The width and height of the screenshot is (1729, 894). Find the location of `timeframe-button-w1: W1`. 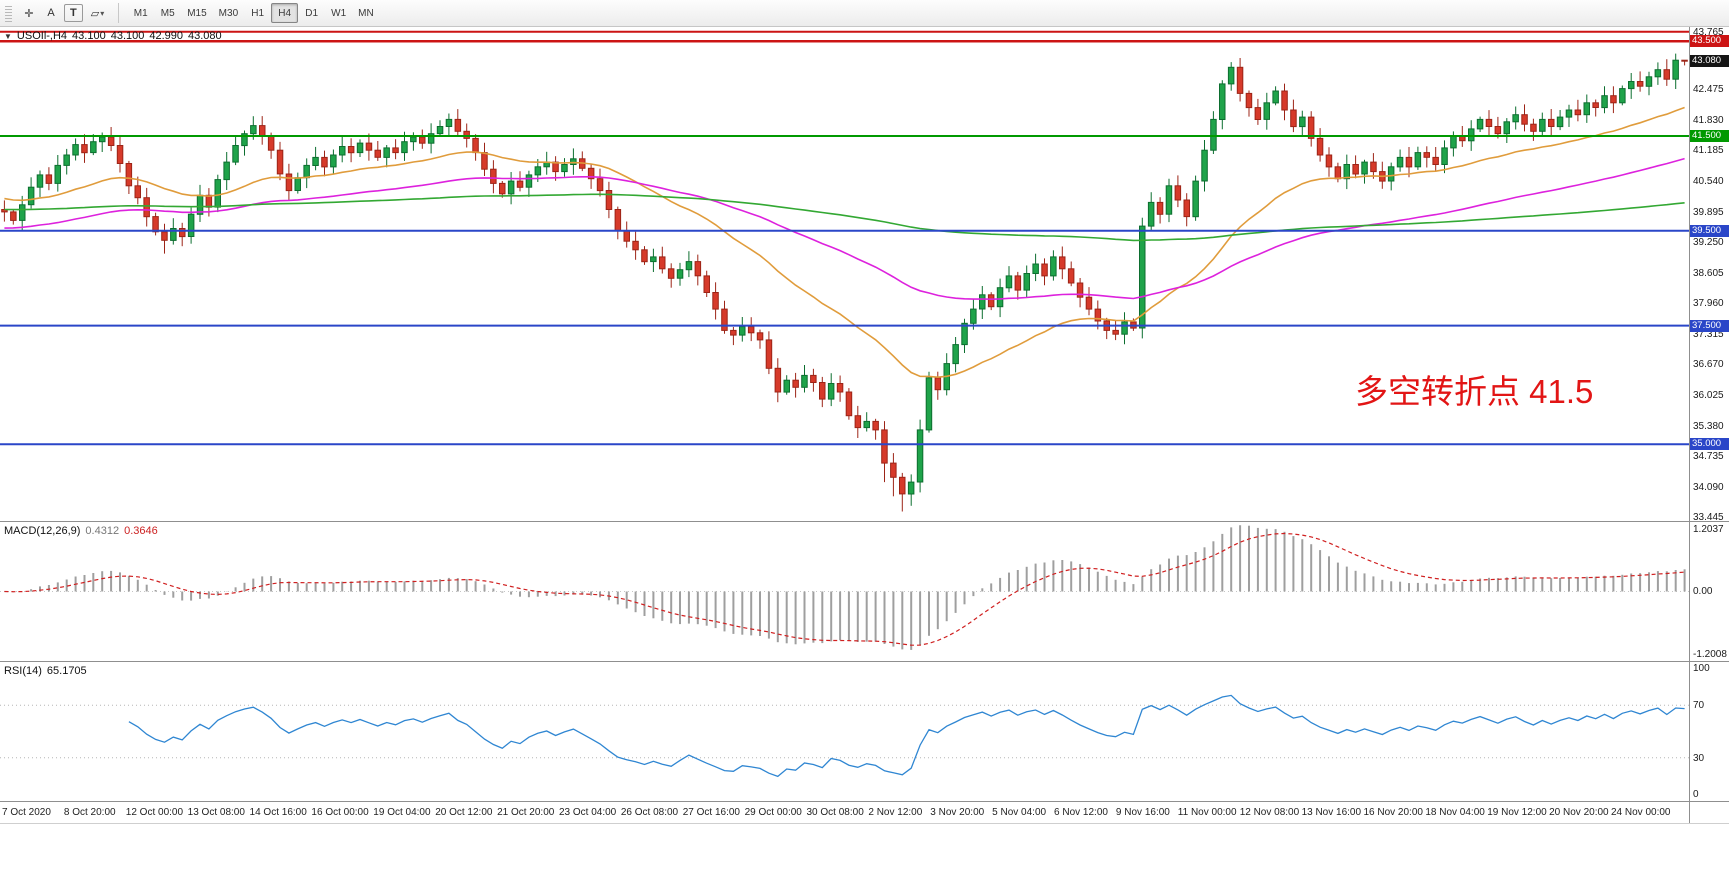

timeframe-button-w1: W1 is located at coordinates (339, 13).